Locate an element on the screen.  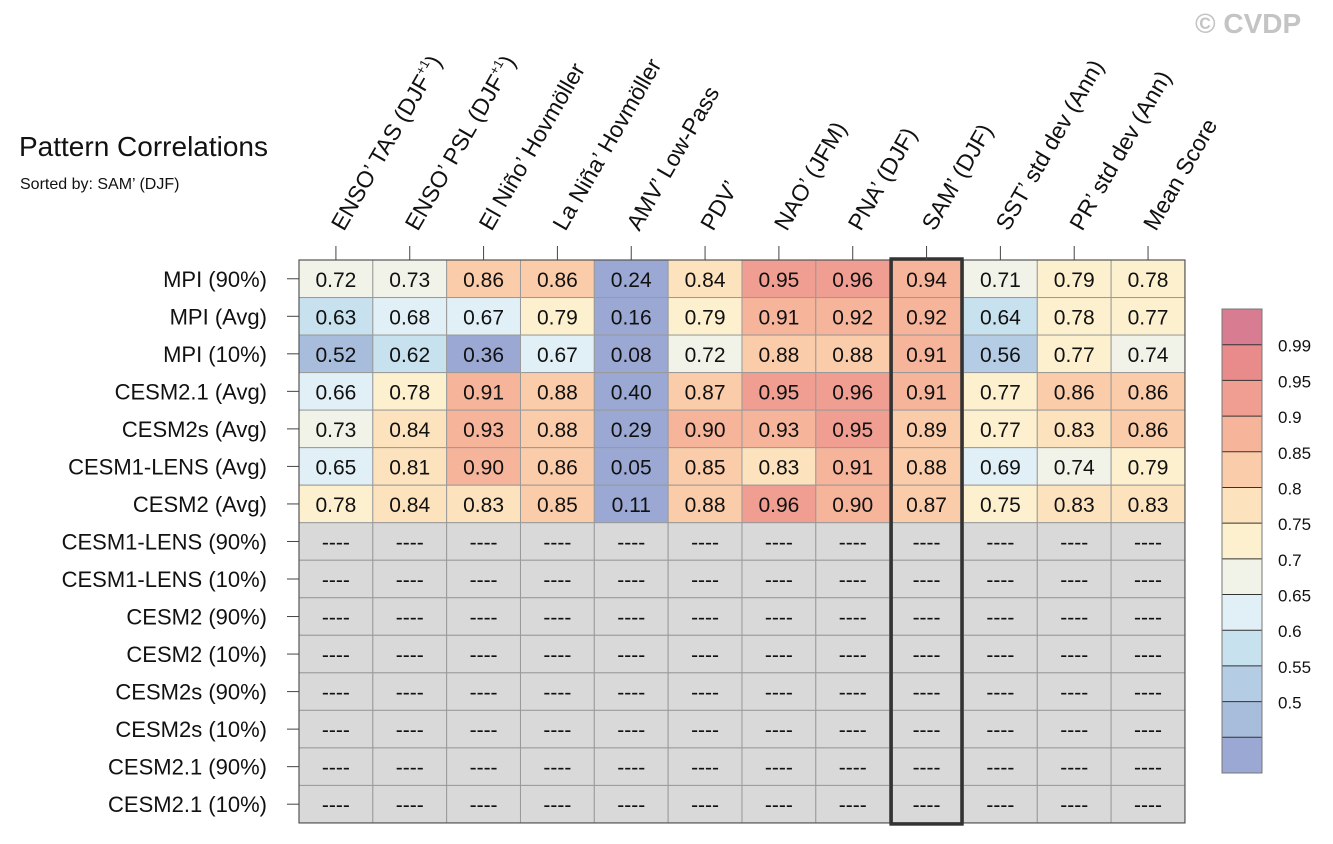
cell-value-label: 0.16 is located at coordinates (631, 317).